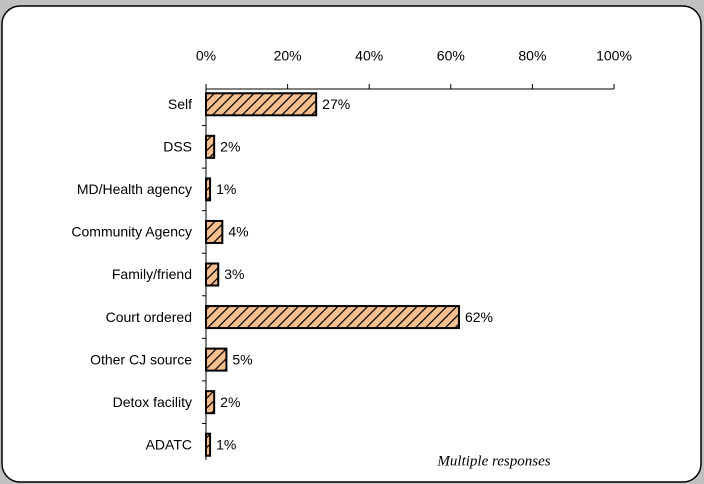 The image size is (704, 484). What do you see at coordinates (479, 317) in the screenshot?
I see `data-label: 62%` at bounding box center [479, 317].